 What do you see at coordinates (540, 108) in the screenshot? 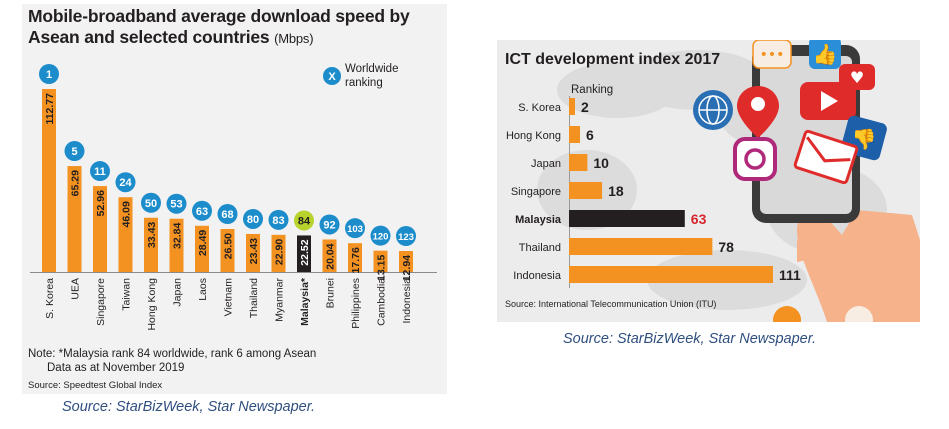
I see `ict-category-0: S. Korea` at bounding box center [540, 108].